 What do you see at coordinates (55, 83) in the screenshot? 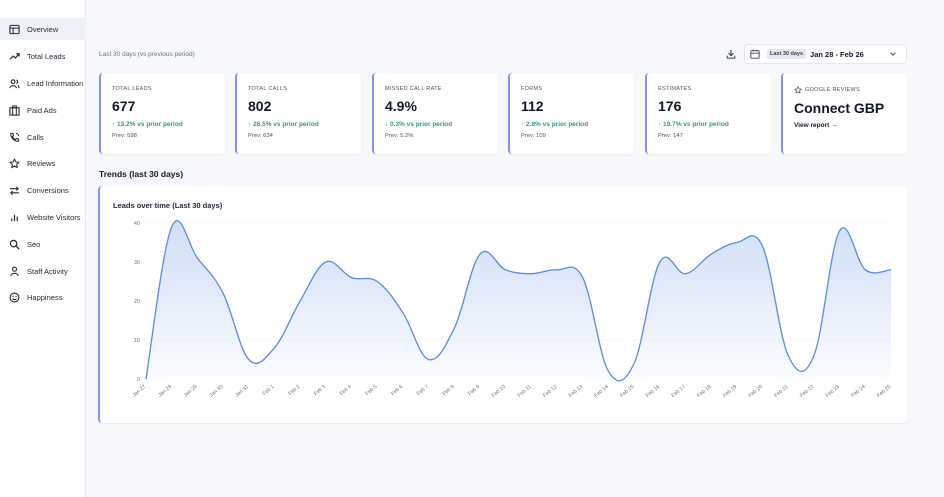
I see `sidebar-item-label: Lead Information` at bounding box center [55, 83].